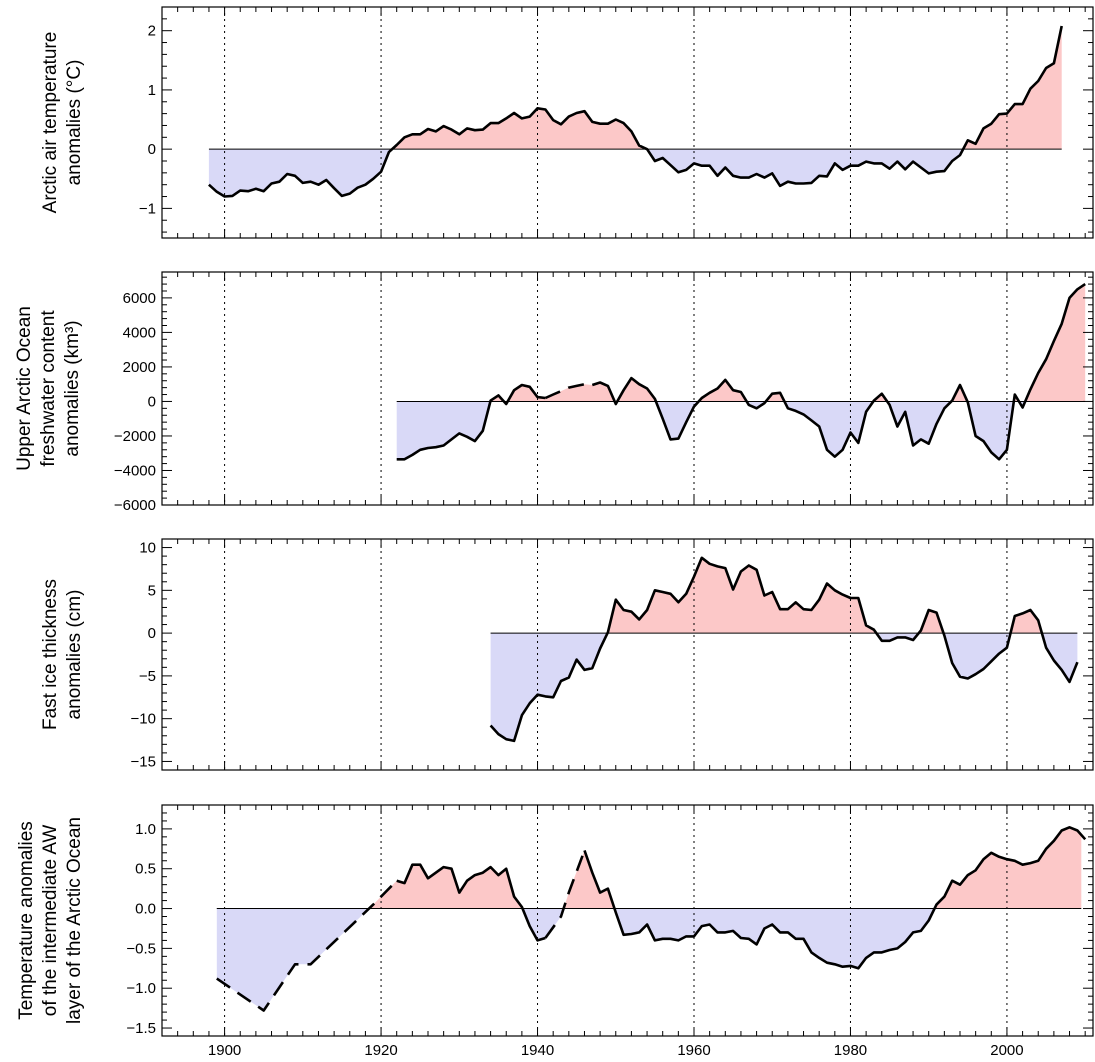 This screenshot has width=1095, height=1062. I want to click on xtick-label-1940: 1940, so click(537, 1050).